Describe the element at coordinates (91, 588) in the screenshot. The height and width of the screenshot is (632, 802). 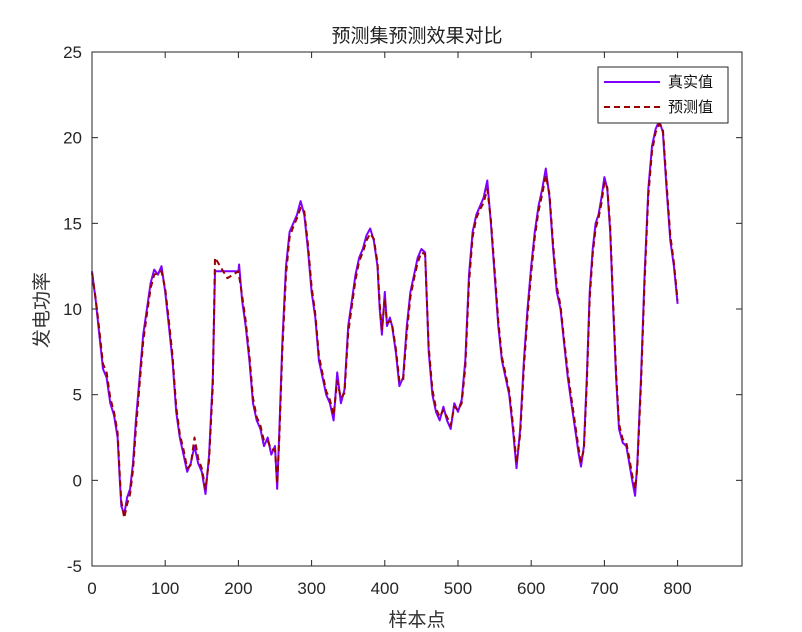
I see `x-tick-label: 0` at that location.